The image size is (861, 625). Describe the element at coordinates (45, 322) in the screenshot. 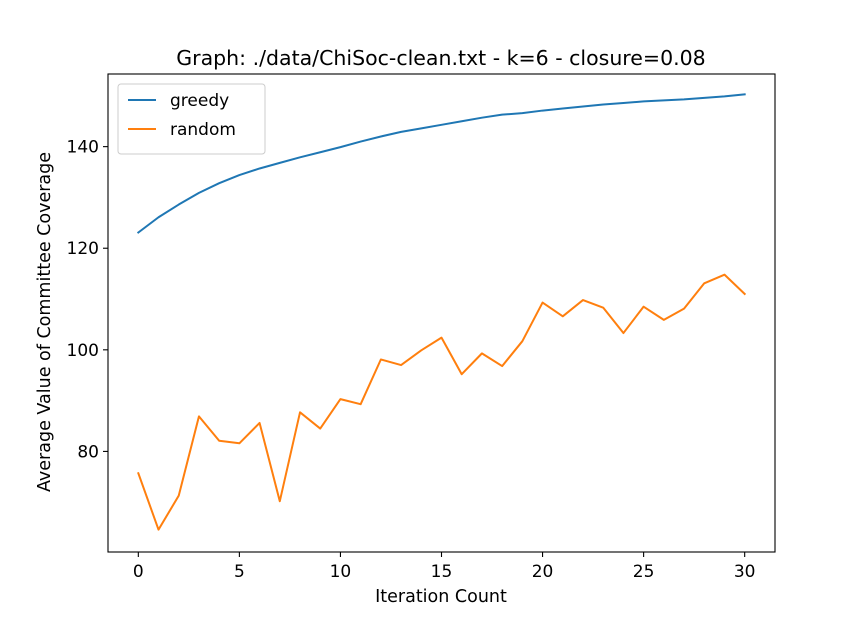

I see `y-axis-label: Average Value of Committee Coverage` at that location.